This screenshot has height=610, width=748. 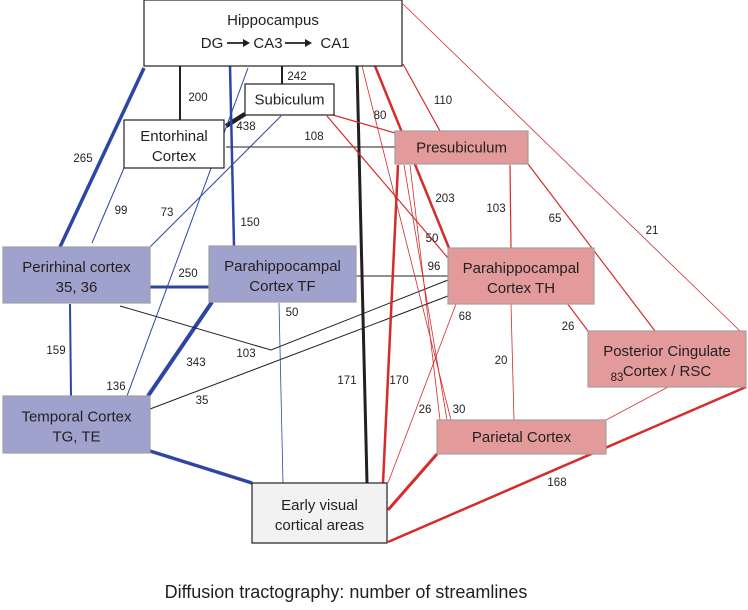 I want to click on connection-hippocampus-perirhinal, so click(x=102, y=157).